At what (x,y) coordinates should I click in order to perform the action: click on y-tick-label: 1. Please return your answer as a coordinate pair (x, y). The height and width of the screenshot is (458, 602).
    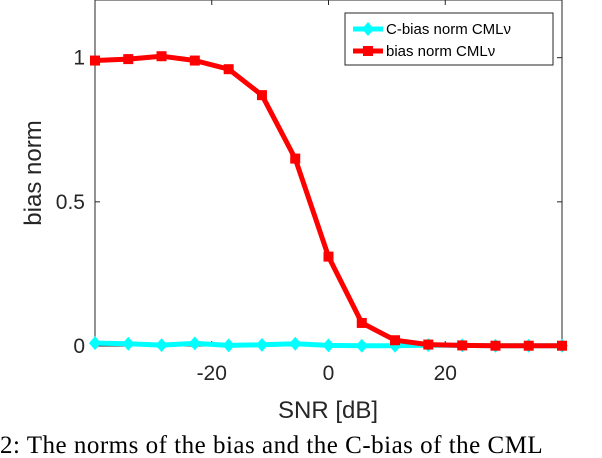
    Looking at the image, I should click on (79, 58).